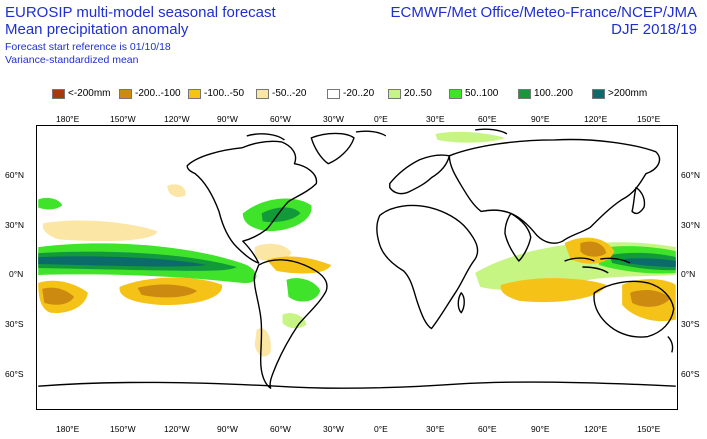  What do you see at coordinates (89, 93) in the screenshot?
I see `legend-label: <-200mm` at bounding box center [89, 93].